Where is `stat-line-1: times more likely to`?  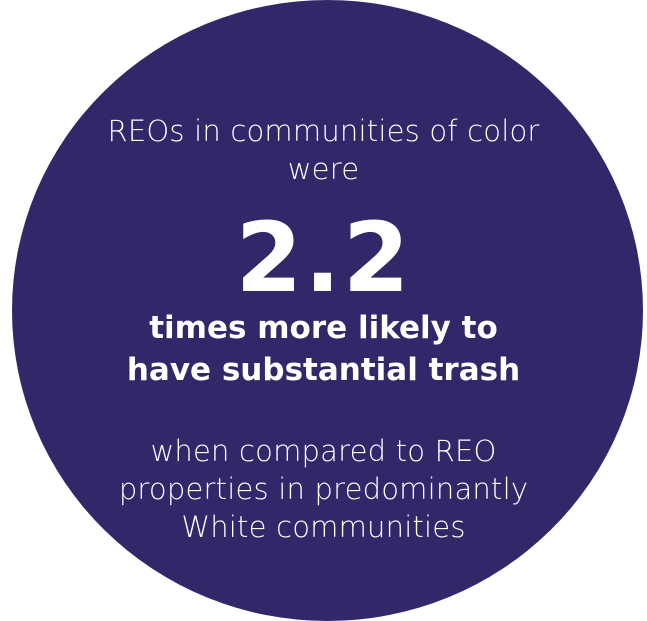
stat-line-1: times more likely to is located at coordinates (323, 328).